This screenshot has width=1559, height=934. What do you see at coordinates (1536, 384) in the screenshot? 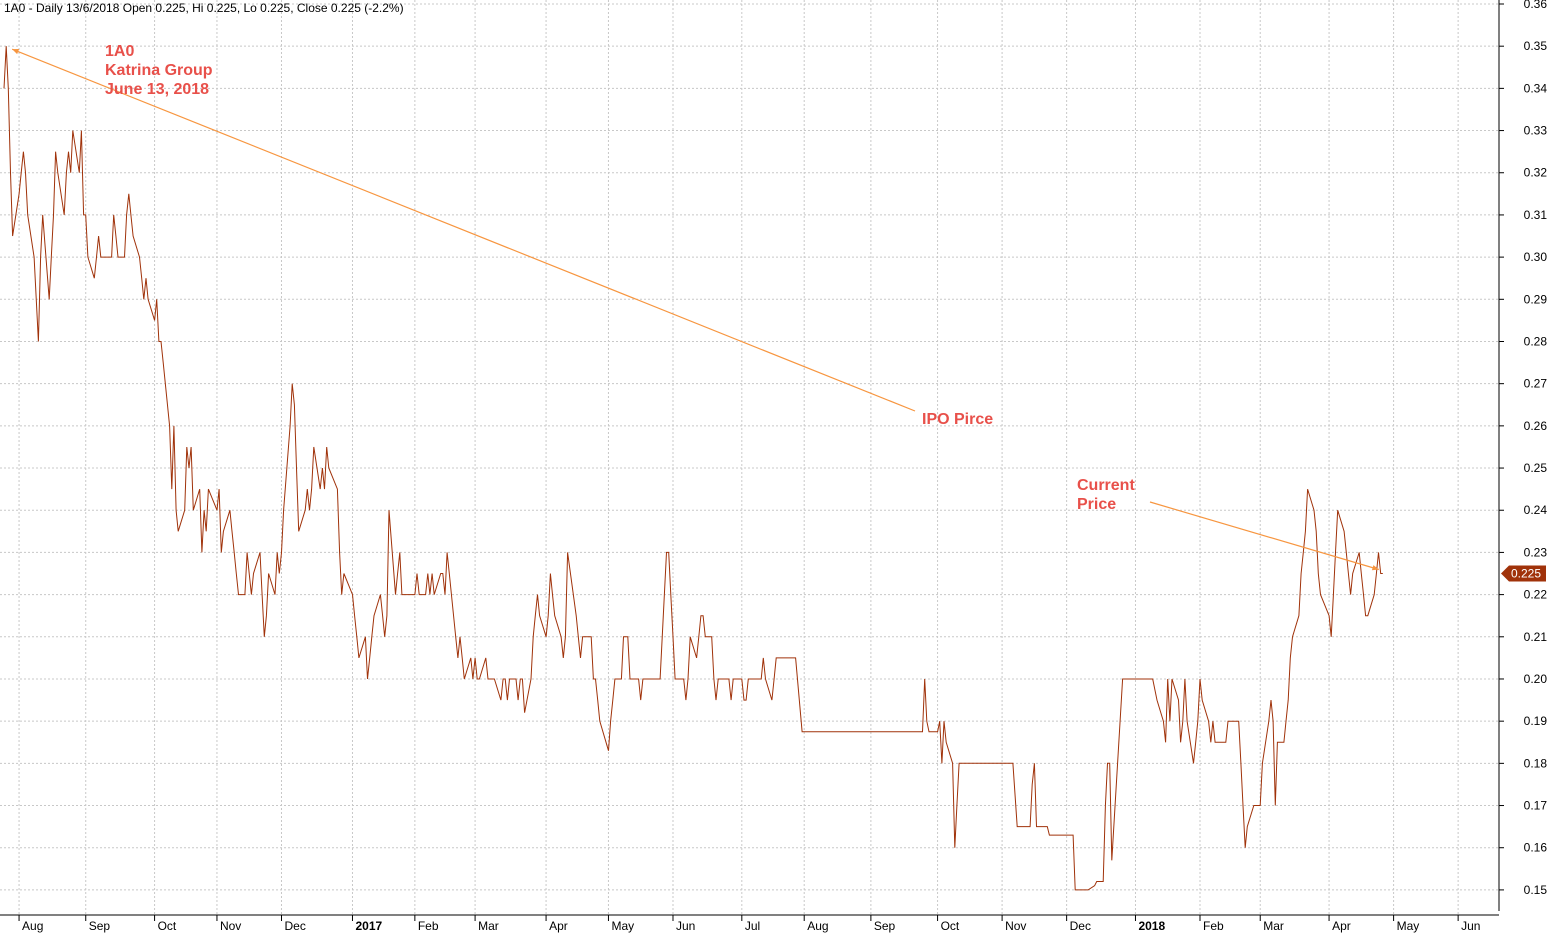
I see `y-tick-label: 0.27` at bounding box center [1536, 384].